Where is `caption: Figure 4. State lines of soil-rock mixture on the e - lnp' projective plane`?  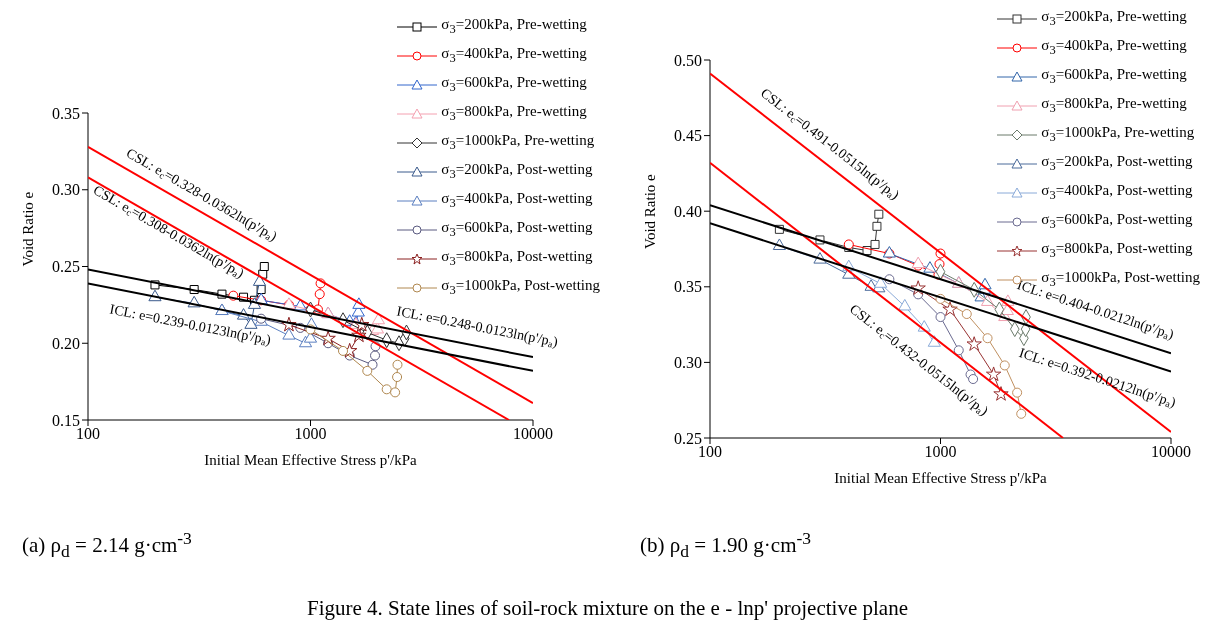
caption: Figure 4. State lines of soil-rock mixture on the e - lnp' projective plane is located at coordinates (607, 608).